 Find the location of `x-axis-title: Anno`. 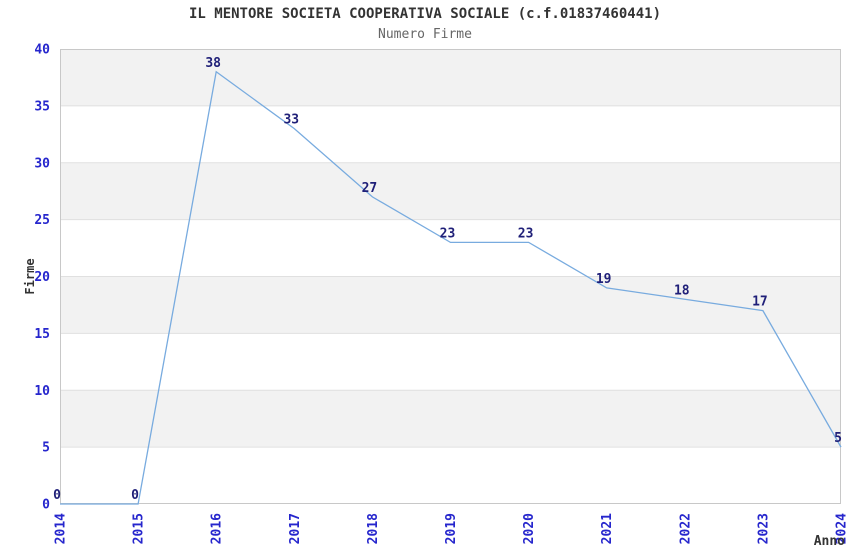

x-axis-title: Anno is located at coordinates (829, 541).